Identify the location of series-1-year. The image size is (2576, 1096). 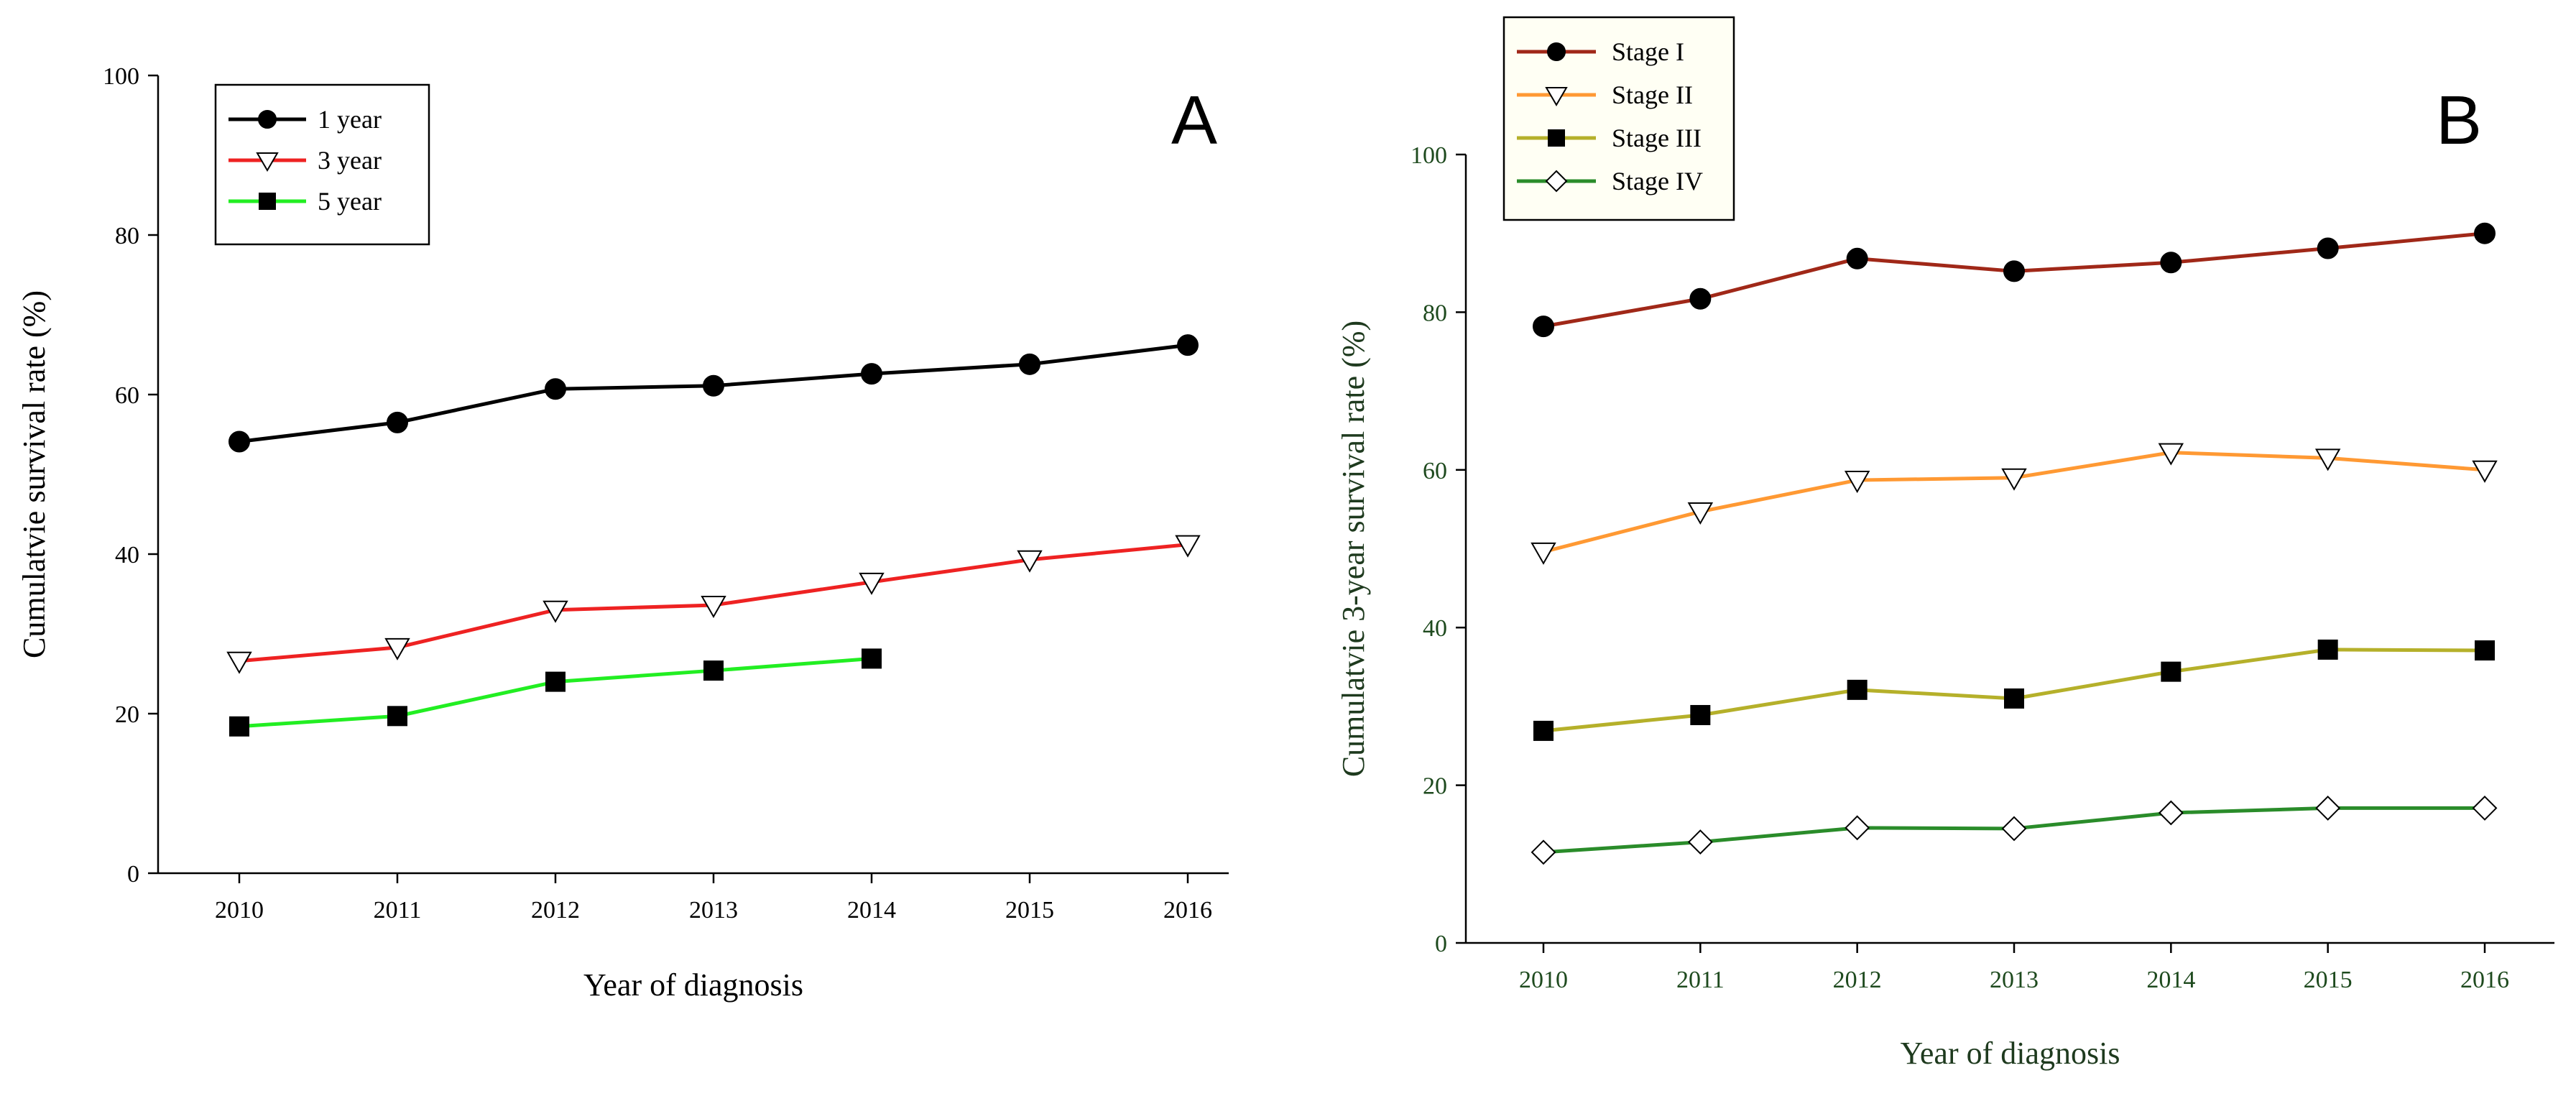
(713, 393).